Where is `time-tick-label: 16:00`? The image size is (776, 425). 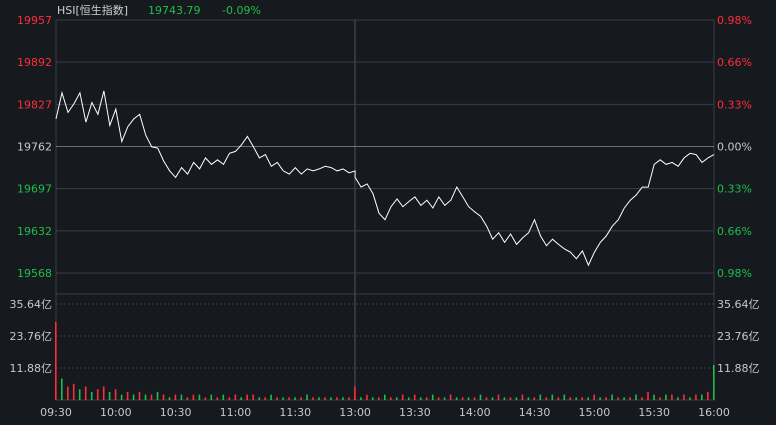
time-tick-label: 16:00 is located at coordinates (714, 412).